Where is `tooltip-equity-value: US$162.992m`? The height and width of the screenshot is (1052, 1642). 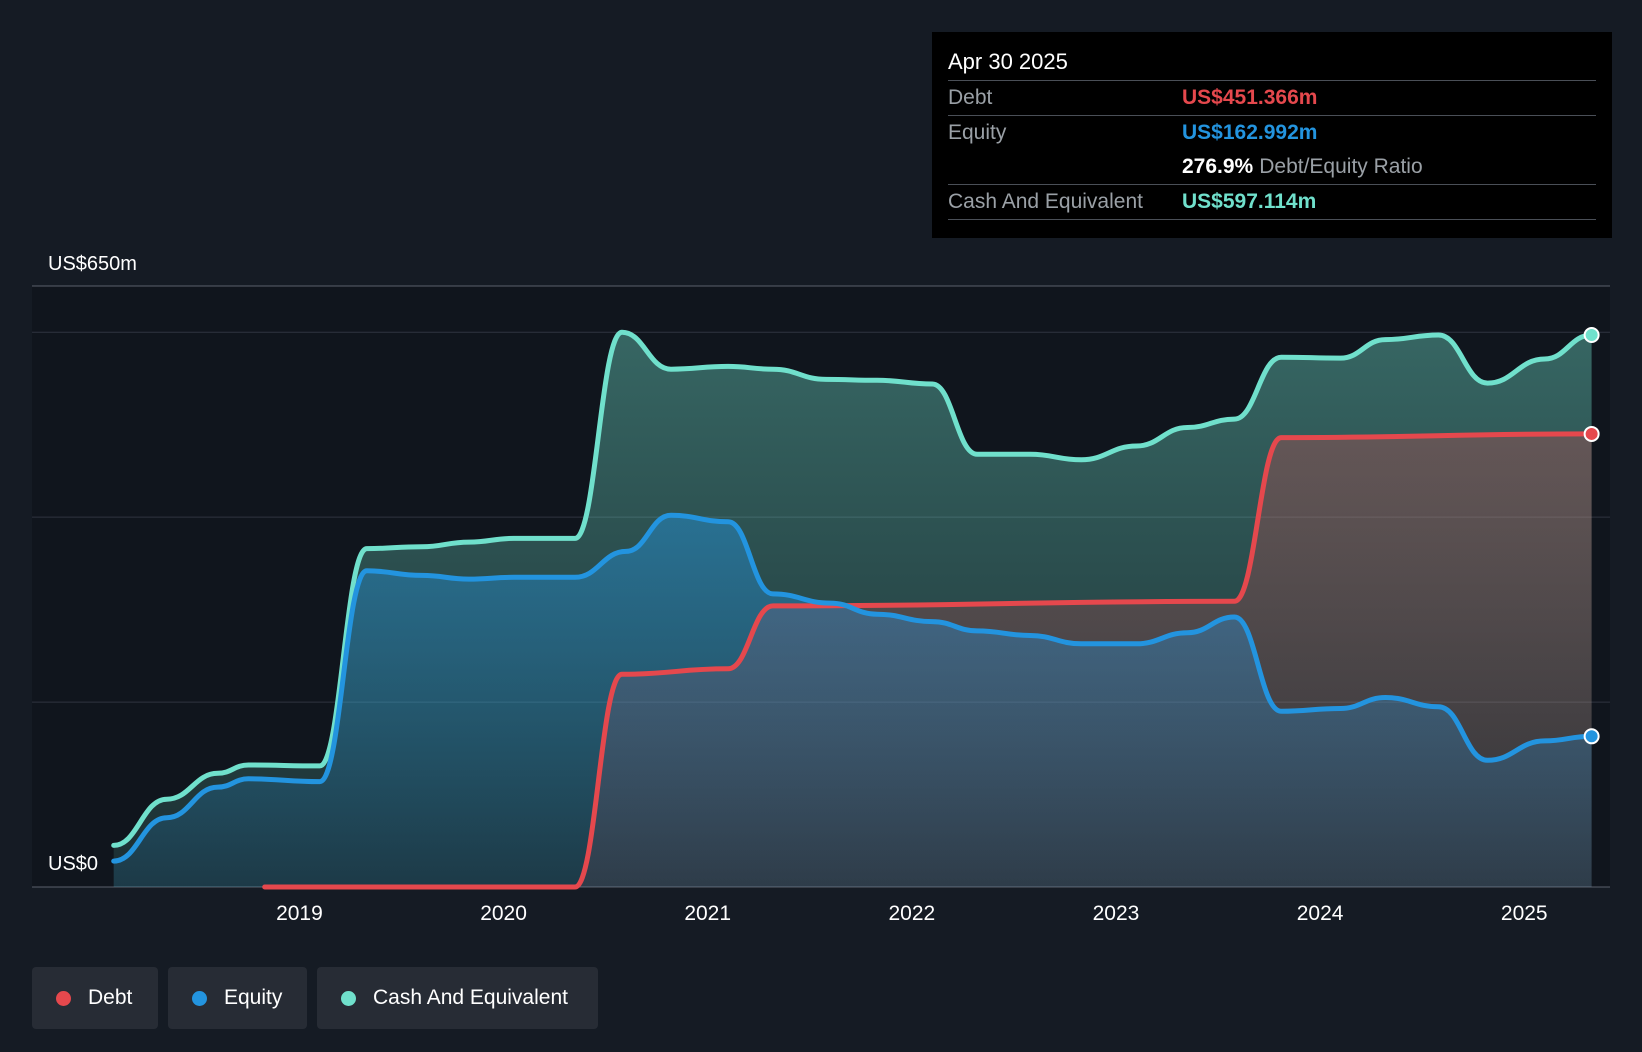
tooltip-equity-value: US$162.992m is located at coordinates (1250, 132).